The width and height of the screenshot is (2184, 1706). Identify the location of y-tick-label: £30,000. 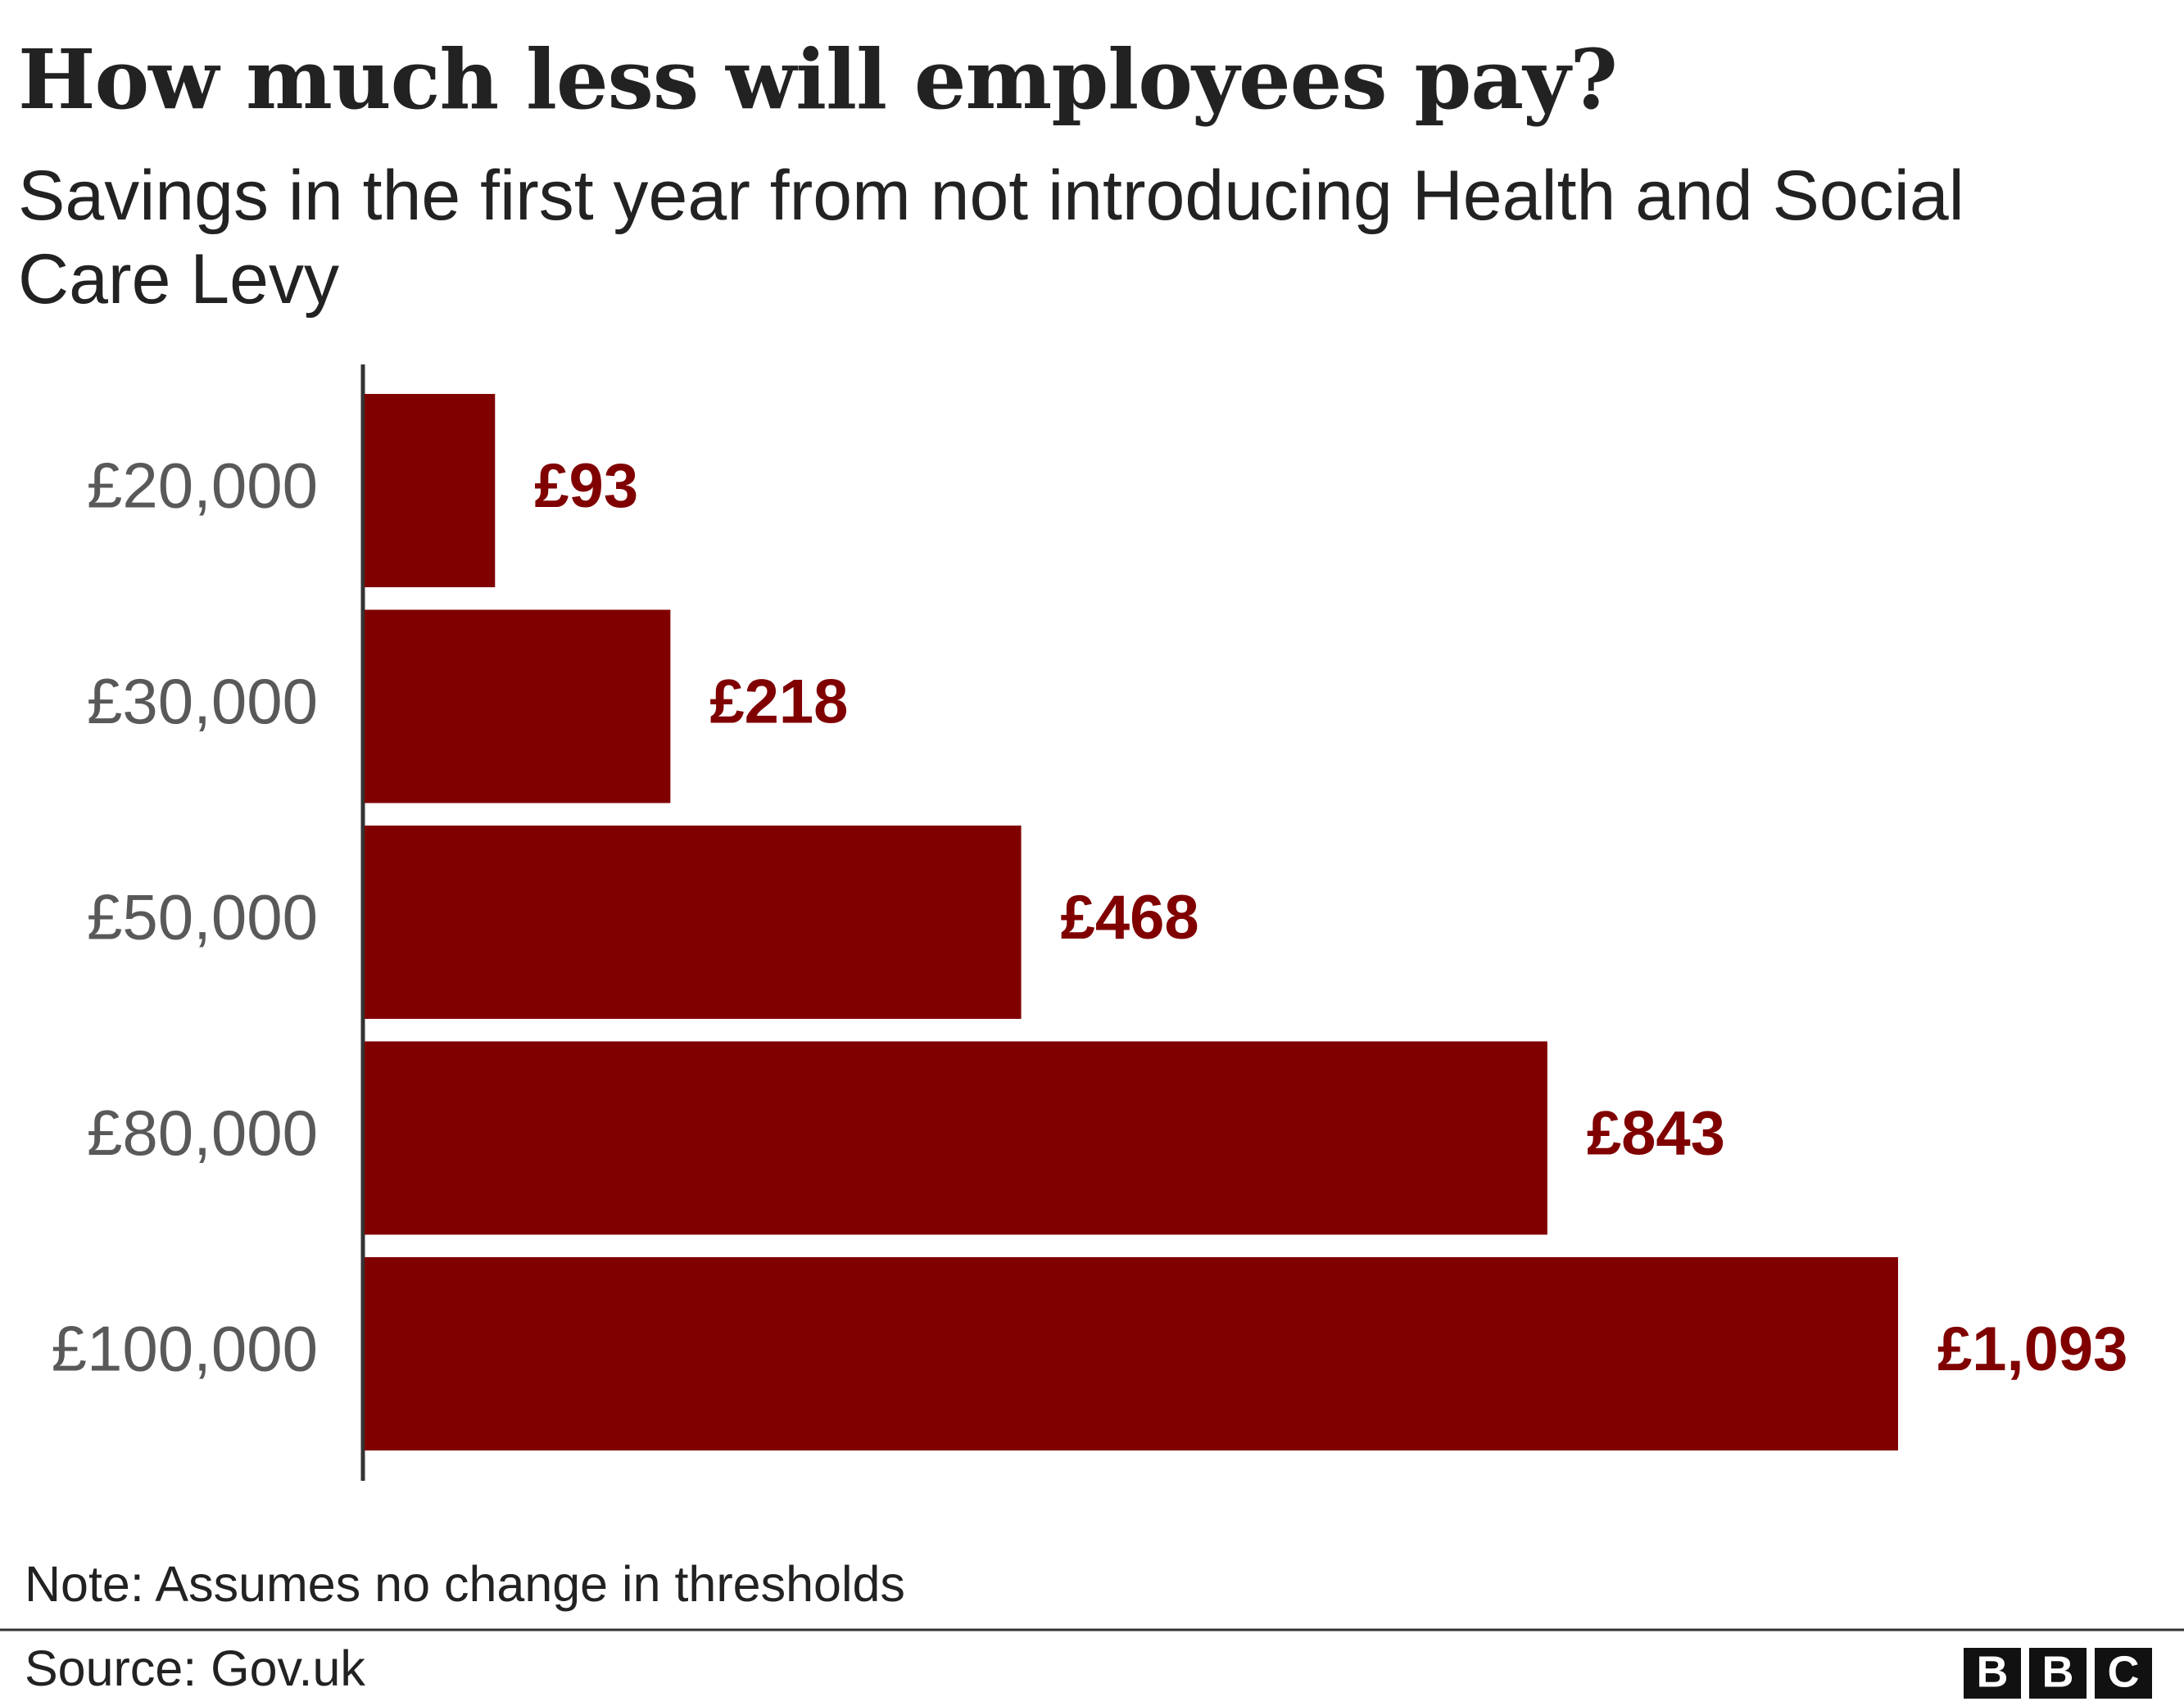
(202, 701).